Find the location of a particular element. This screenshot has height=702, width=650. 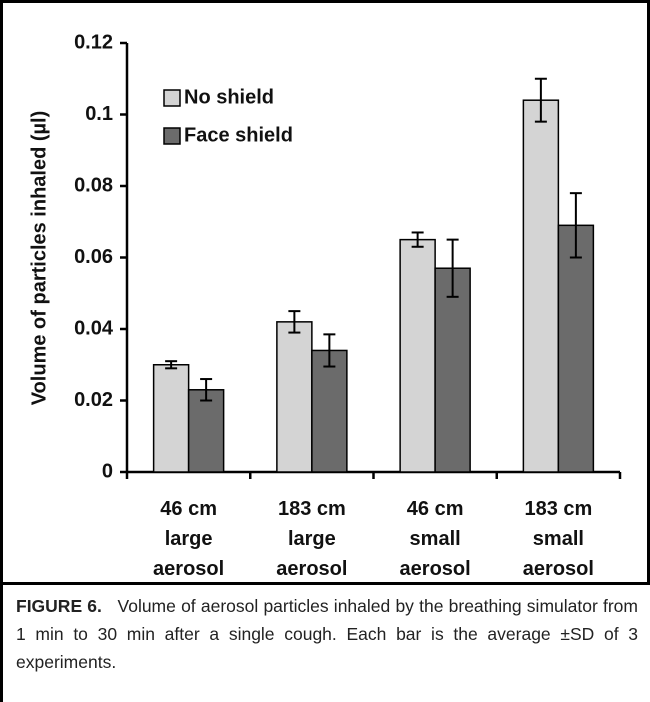

y-tick-label: 0.04 is located at coordinates (94, 328).